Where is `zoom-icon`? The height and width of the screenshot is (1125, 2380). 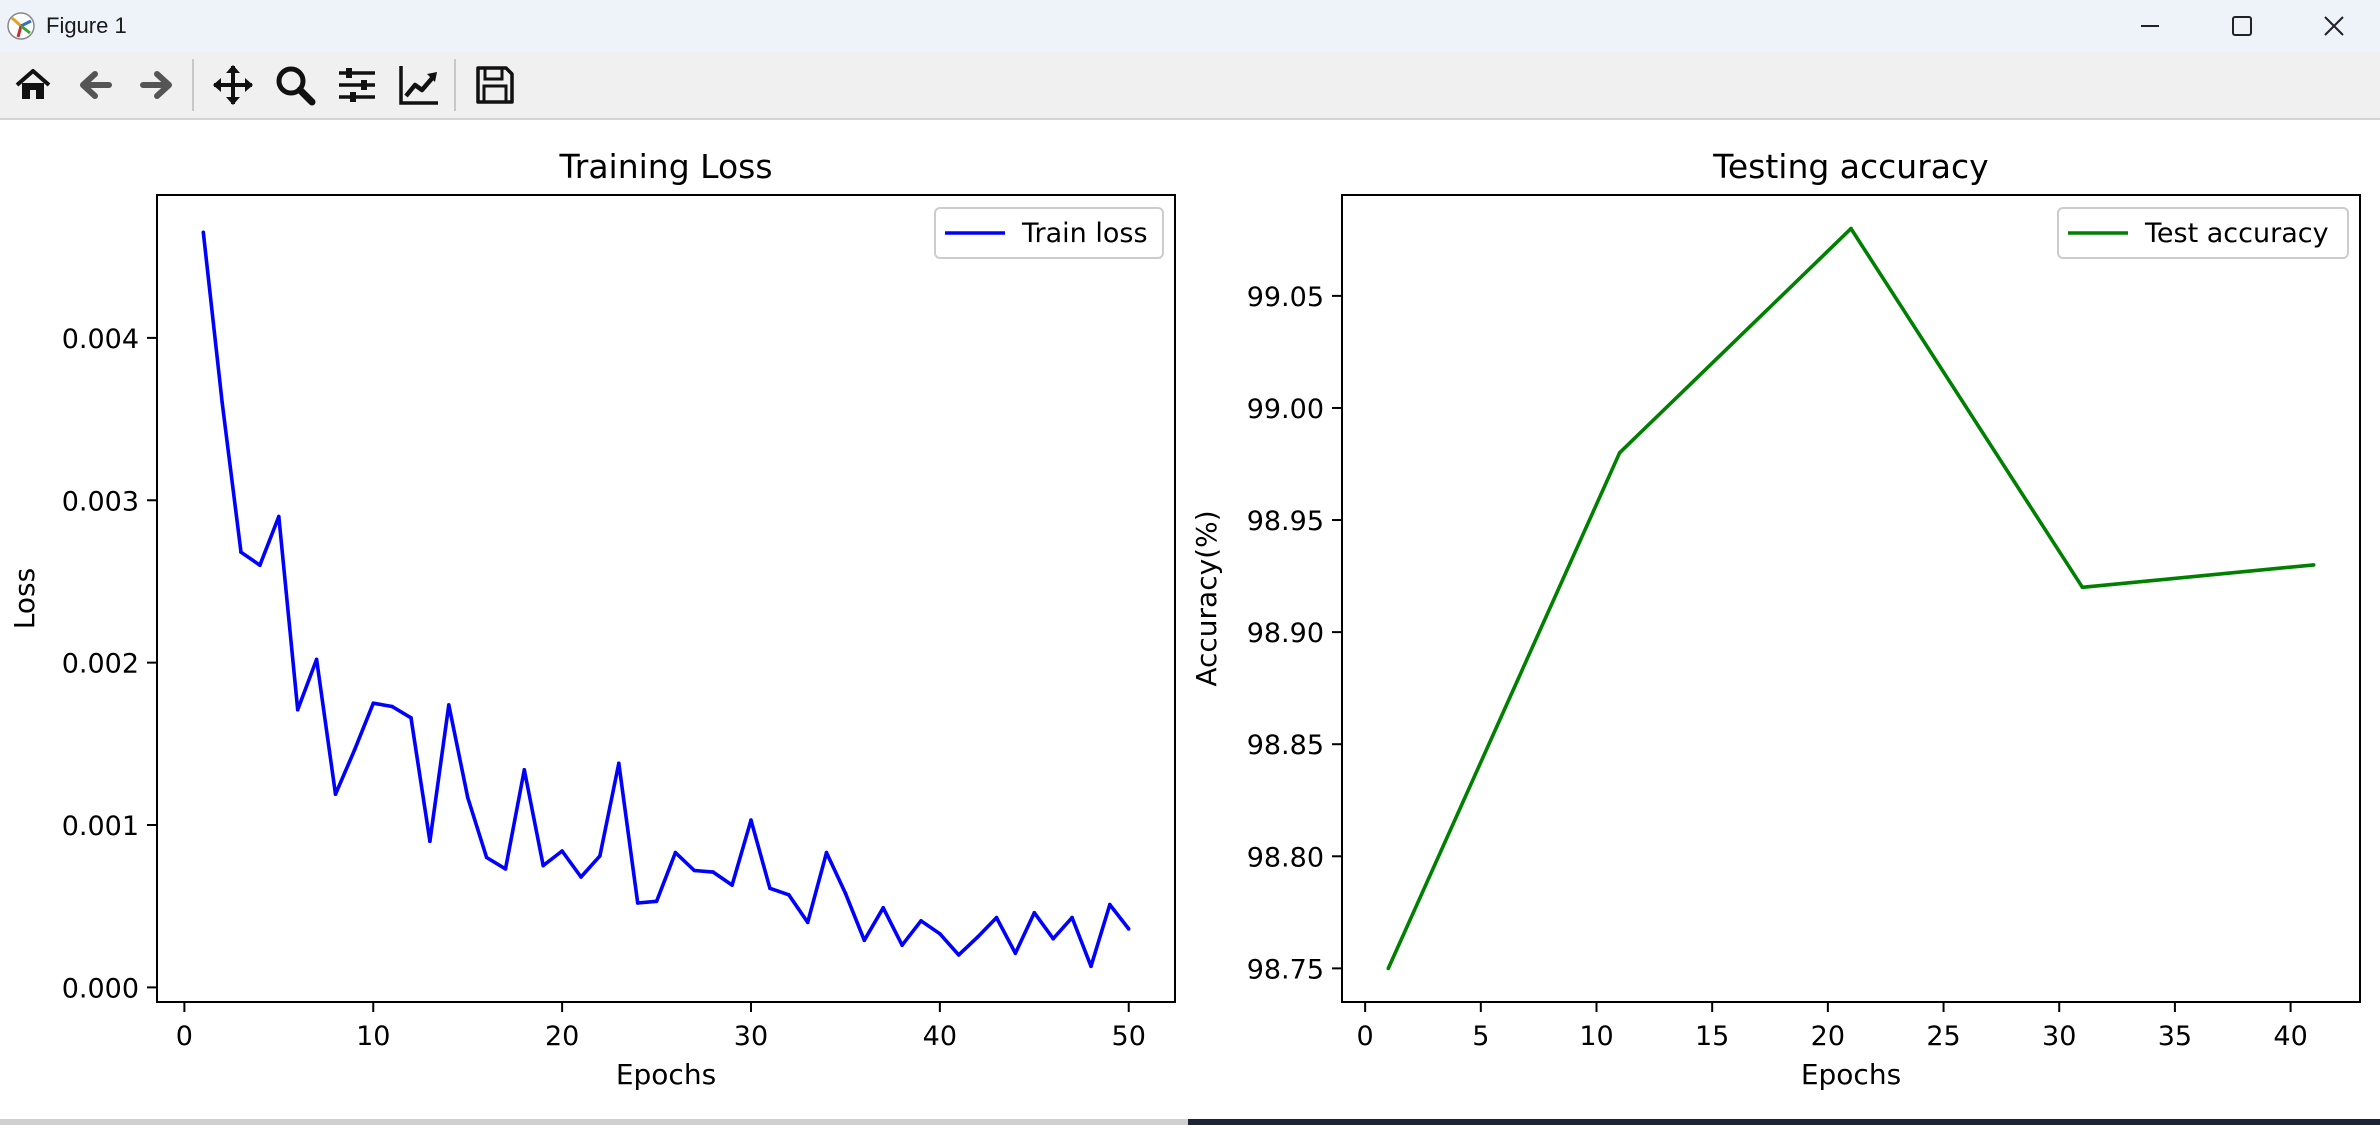 zoom-icon is located at coordinates (296, 86).